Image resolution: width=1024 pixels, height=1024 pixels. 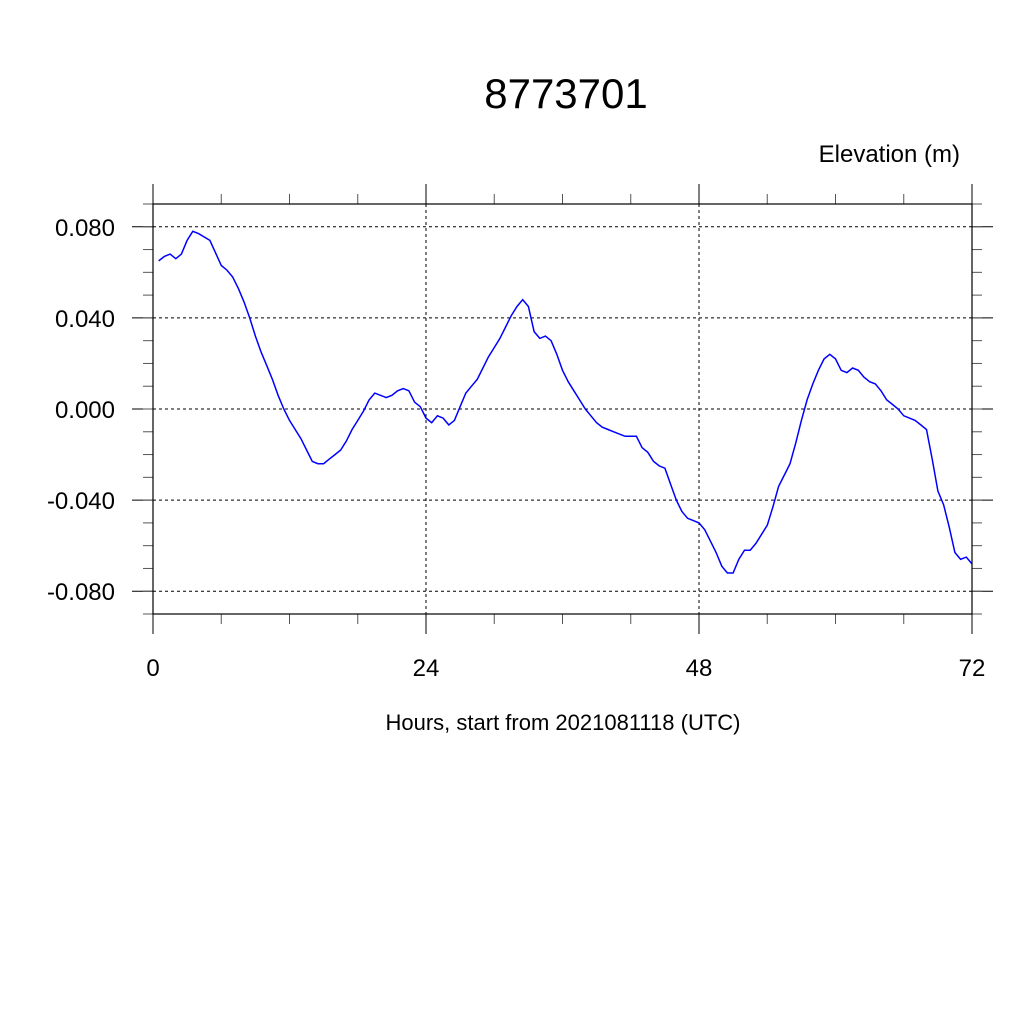 What do you see at coordinates (81, 501) in the screenshot?
I see `y-tick-label: -0.040` at bounding box center [81, 501].